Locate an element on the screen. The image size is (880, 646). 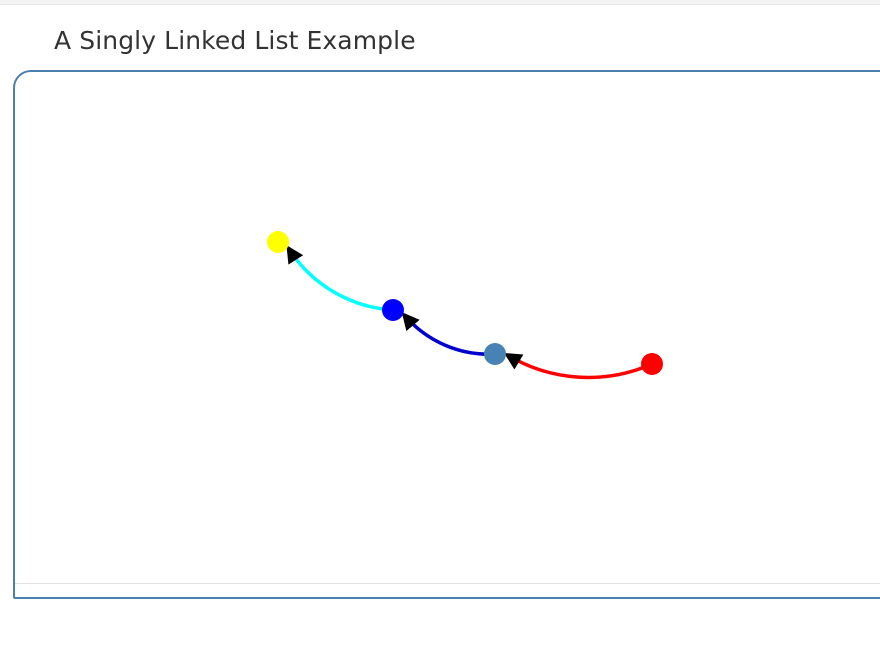
links-layer is located at coordinates (469, 312).